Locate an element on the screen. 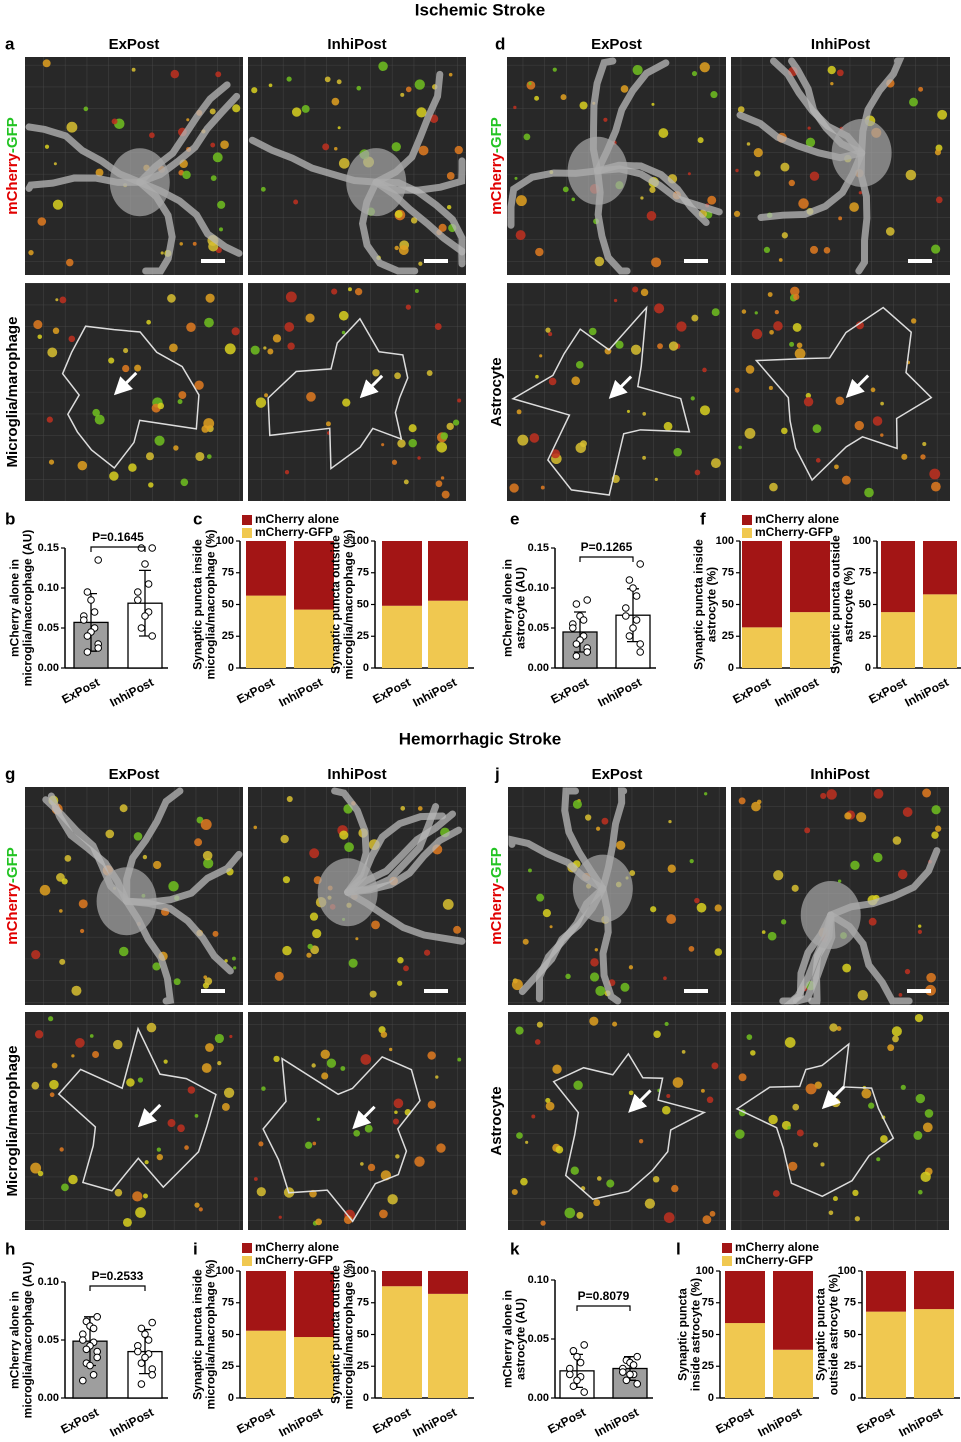 This screenshot has height=1442, width=961. panel-letter: d is located at coordinates (500, 43).